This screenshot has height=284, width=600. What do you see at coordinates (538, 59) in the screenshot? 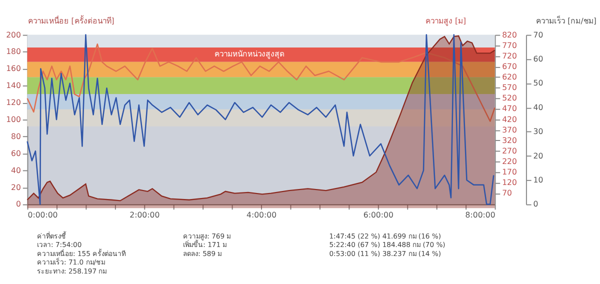
I see `y3-tick-label: 60` at bounding box center [538, 59].